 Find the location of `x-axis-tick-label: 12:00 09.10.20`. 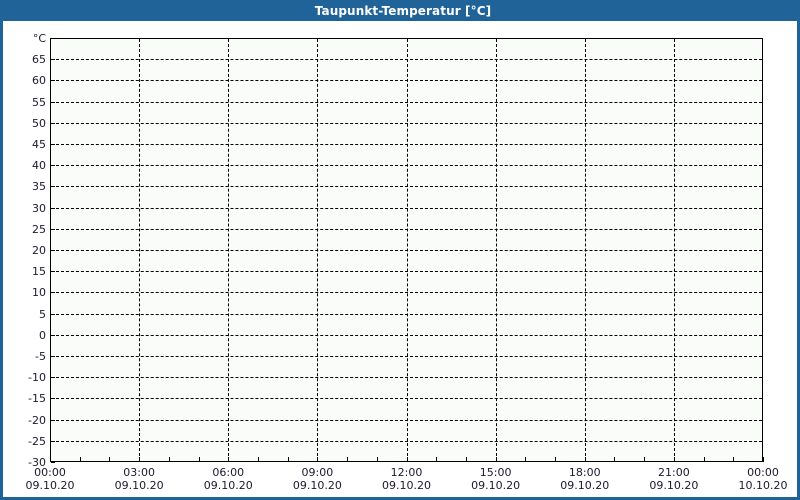

x-axis-tick-label: 12:00 09.10.20 is located at coordinates (407, 479).